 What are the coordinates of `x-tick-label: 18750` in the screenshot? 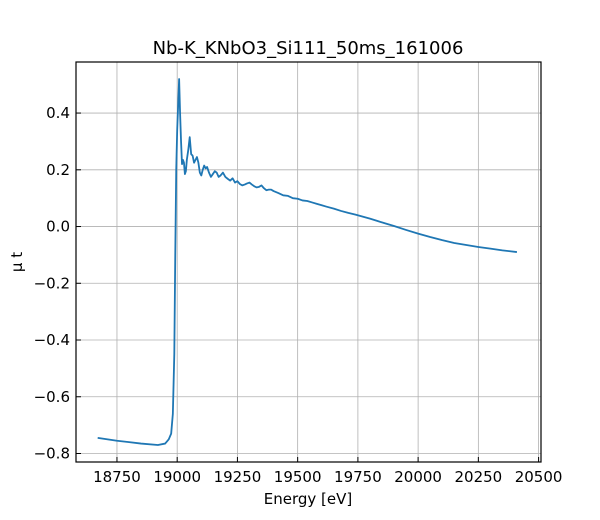 It's located at (117, 477).